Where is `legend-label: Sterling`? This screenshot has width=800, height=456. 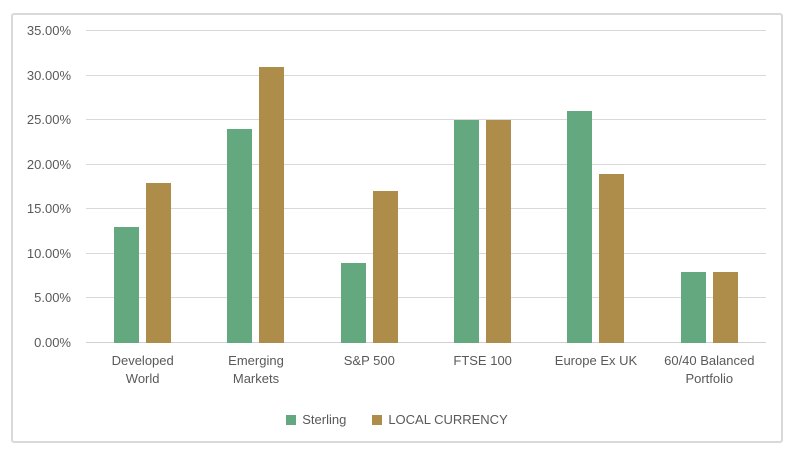
legend-label: Sterling is located at coordinates (324, 419).